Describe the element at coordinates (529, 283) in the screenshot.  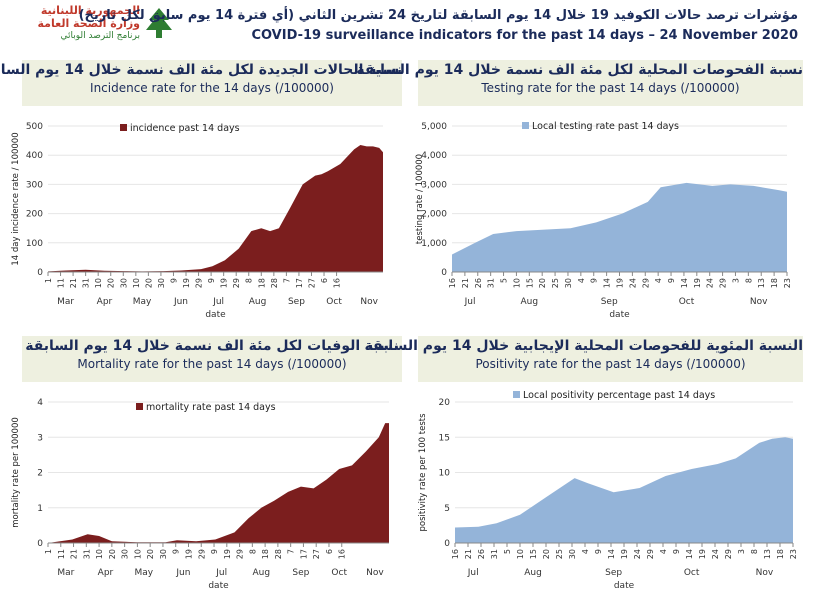
I see `testing-xtick-label: 15` at that location.